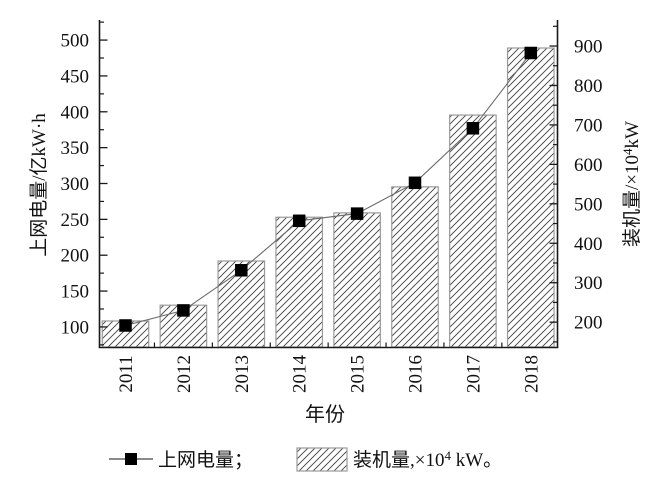  Describe the element at coordinates (205, 460) in the screenshot. I see `legend-item-line-label: 上网电量；` at that location.